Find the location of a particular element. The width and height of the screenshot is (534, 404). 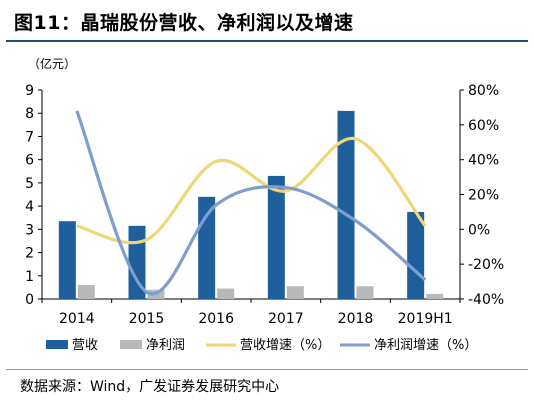

left-tick-label: 0 is located at coordinates (29, 300).